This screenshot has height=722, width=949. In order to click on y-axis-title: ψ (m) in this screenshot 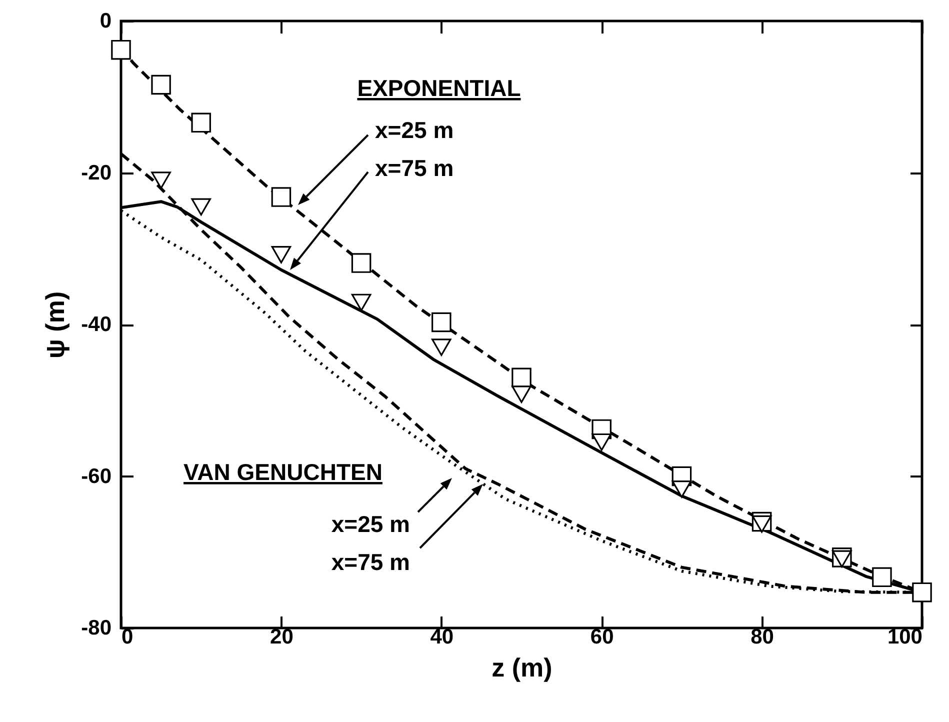, I will do `click(55, 325)`.